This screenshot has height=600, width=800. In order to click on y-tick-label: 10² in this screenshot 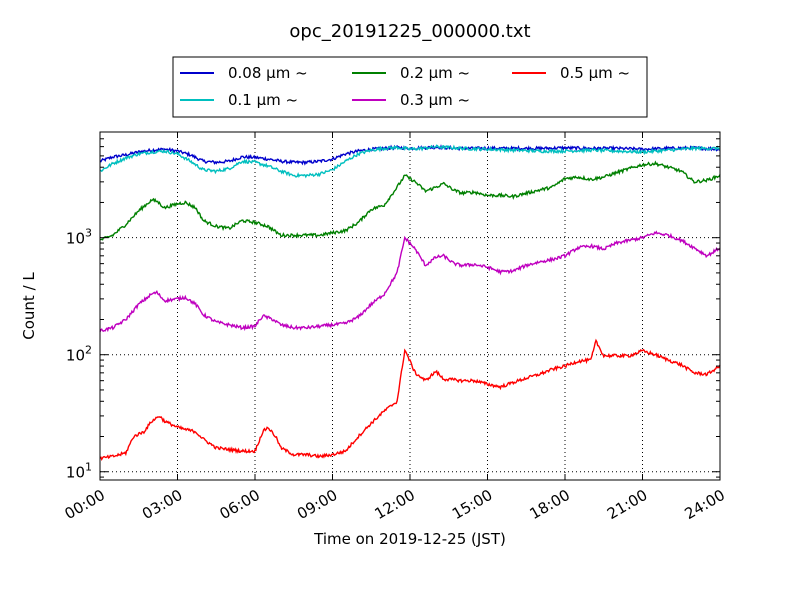, I will do `click(79, 354)`.